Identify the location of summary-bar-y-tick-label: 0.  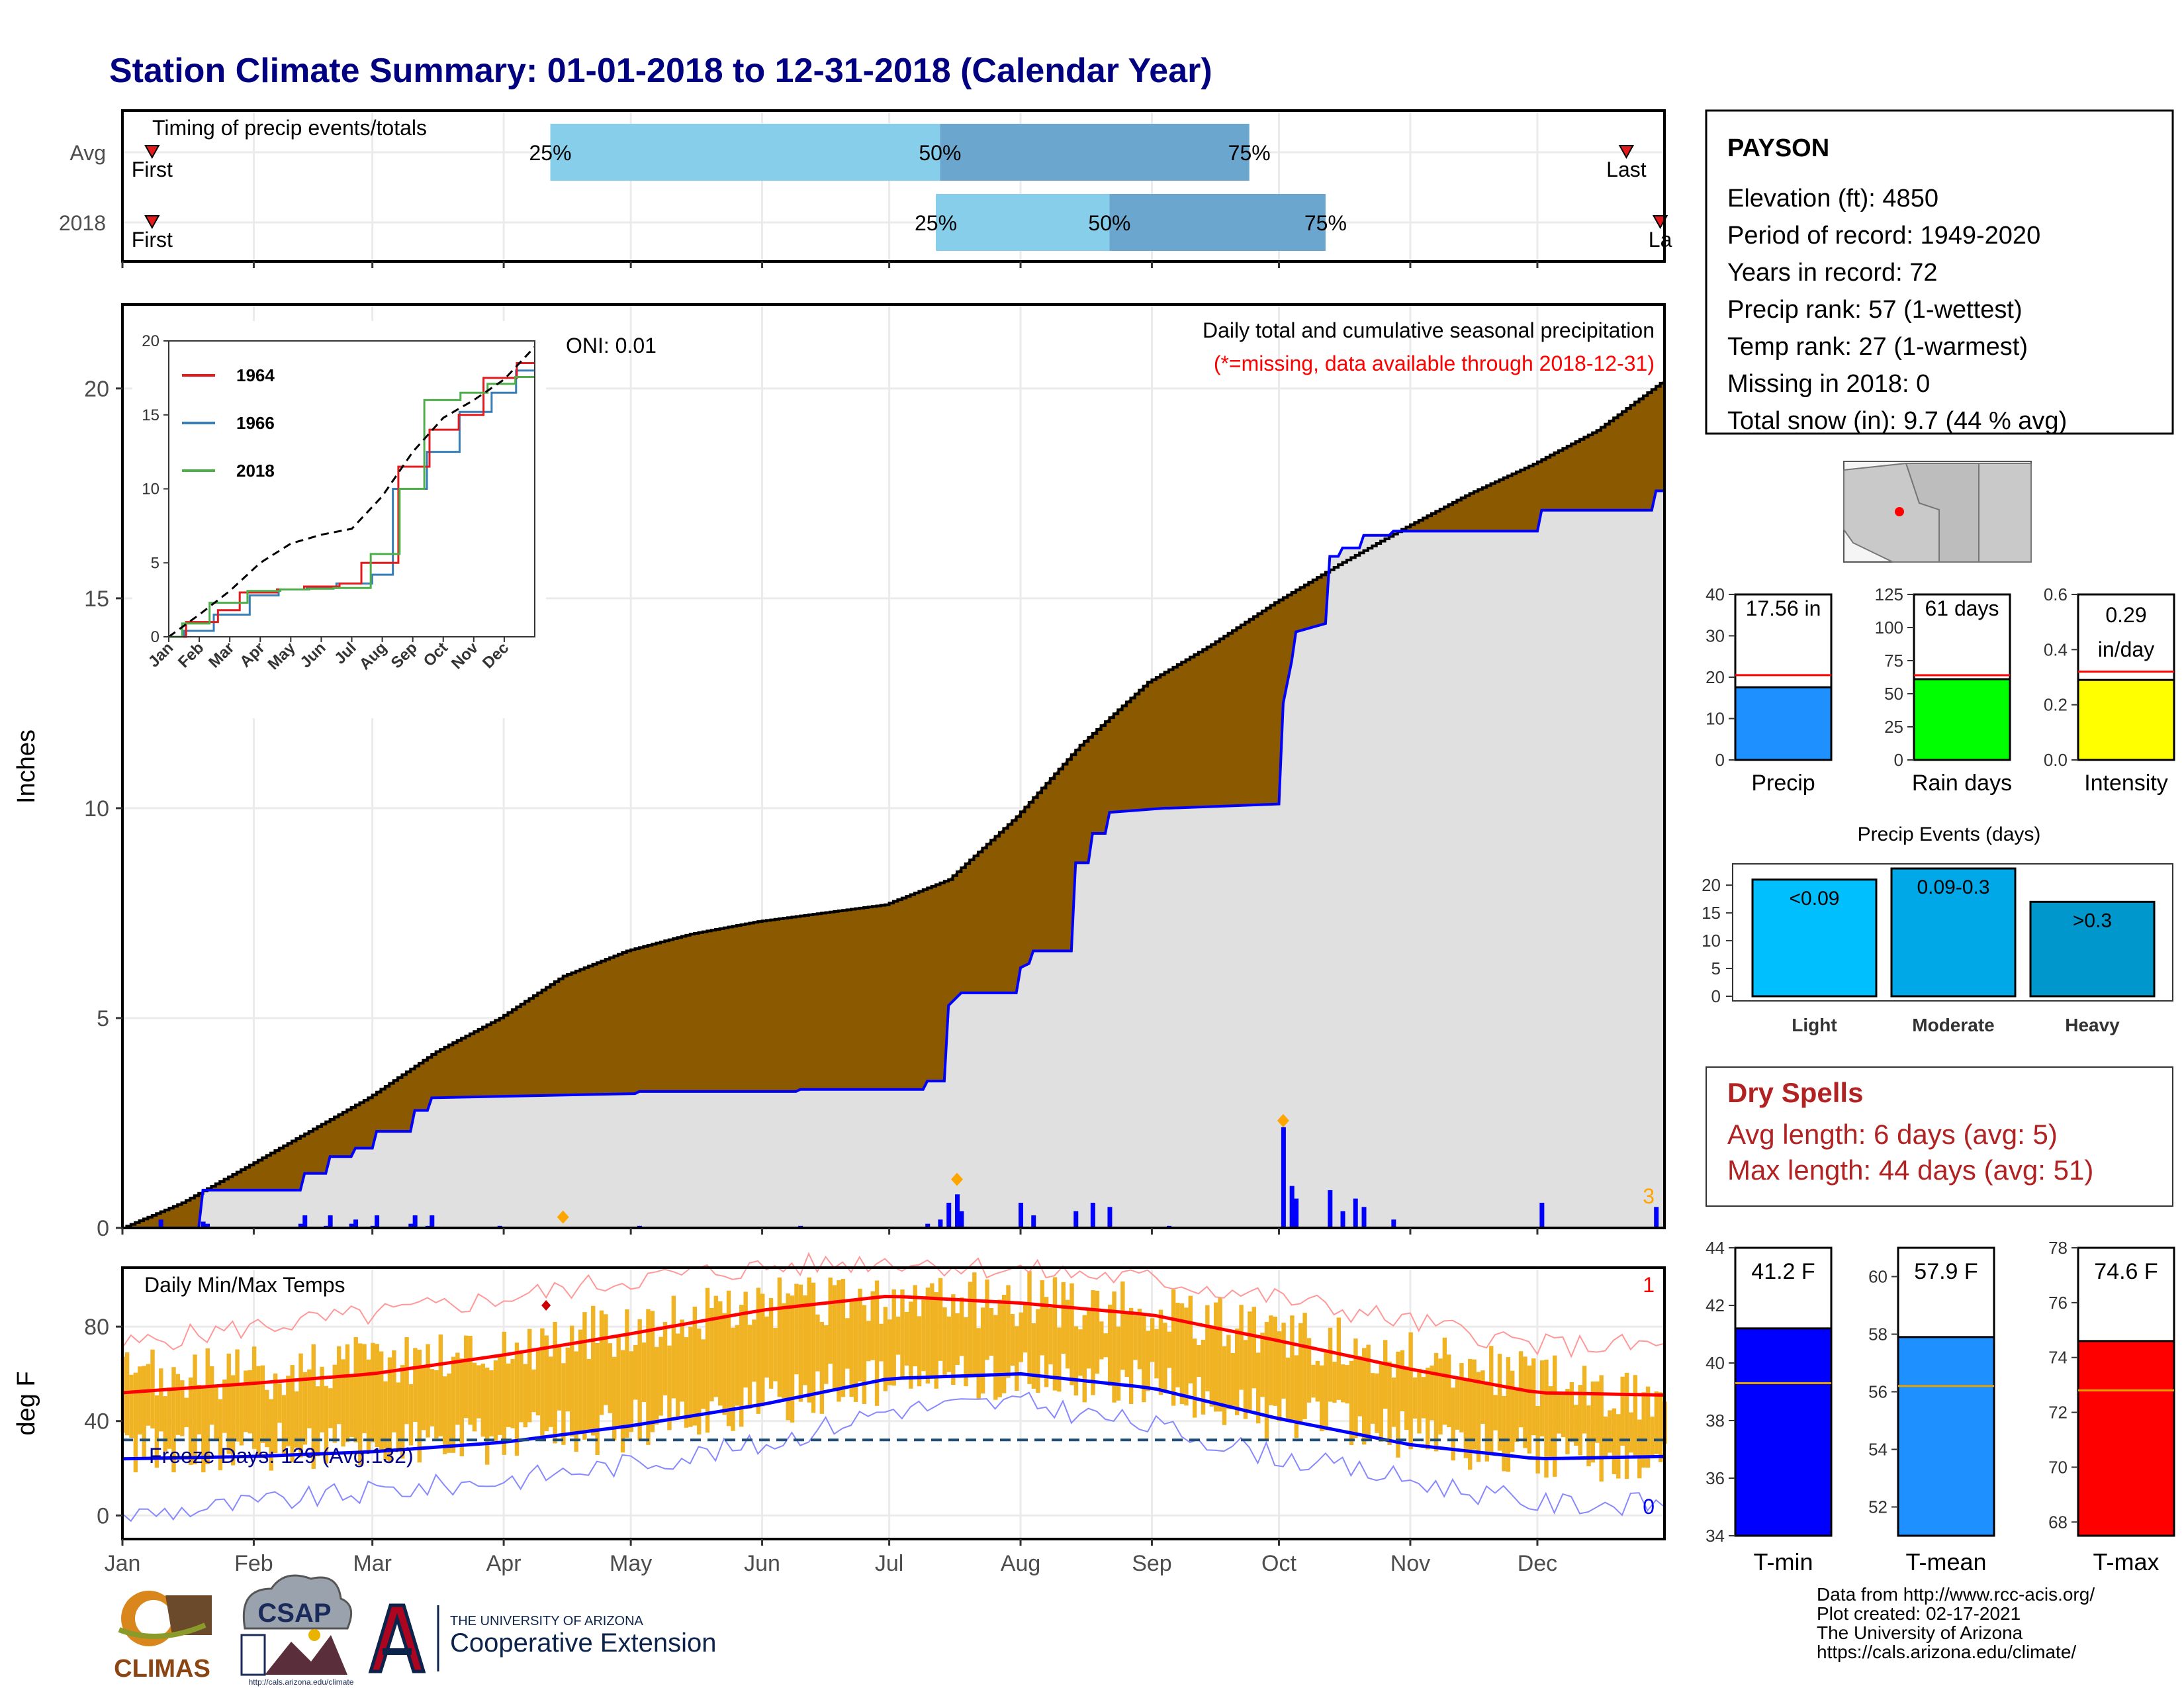
(1720, 760).